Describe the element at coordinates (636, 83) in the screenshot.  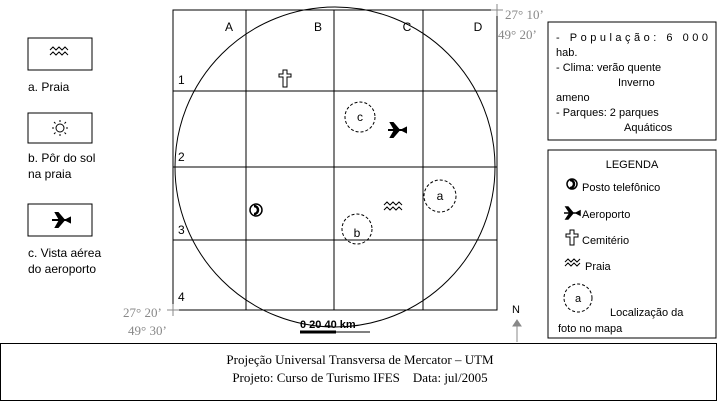
I see `info-line: Inverno` at that location.